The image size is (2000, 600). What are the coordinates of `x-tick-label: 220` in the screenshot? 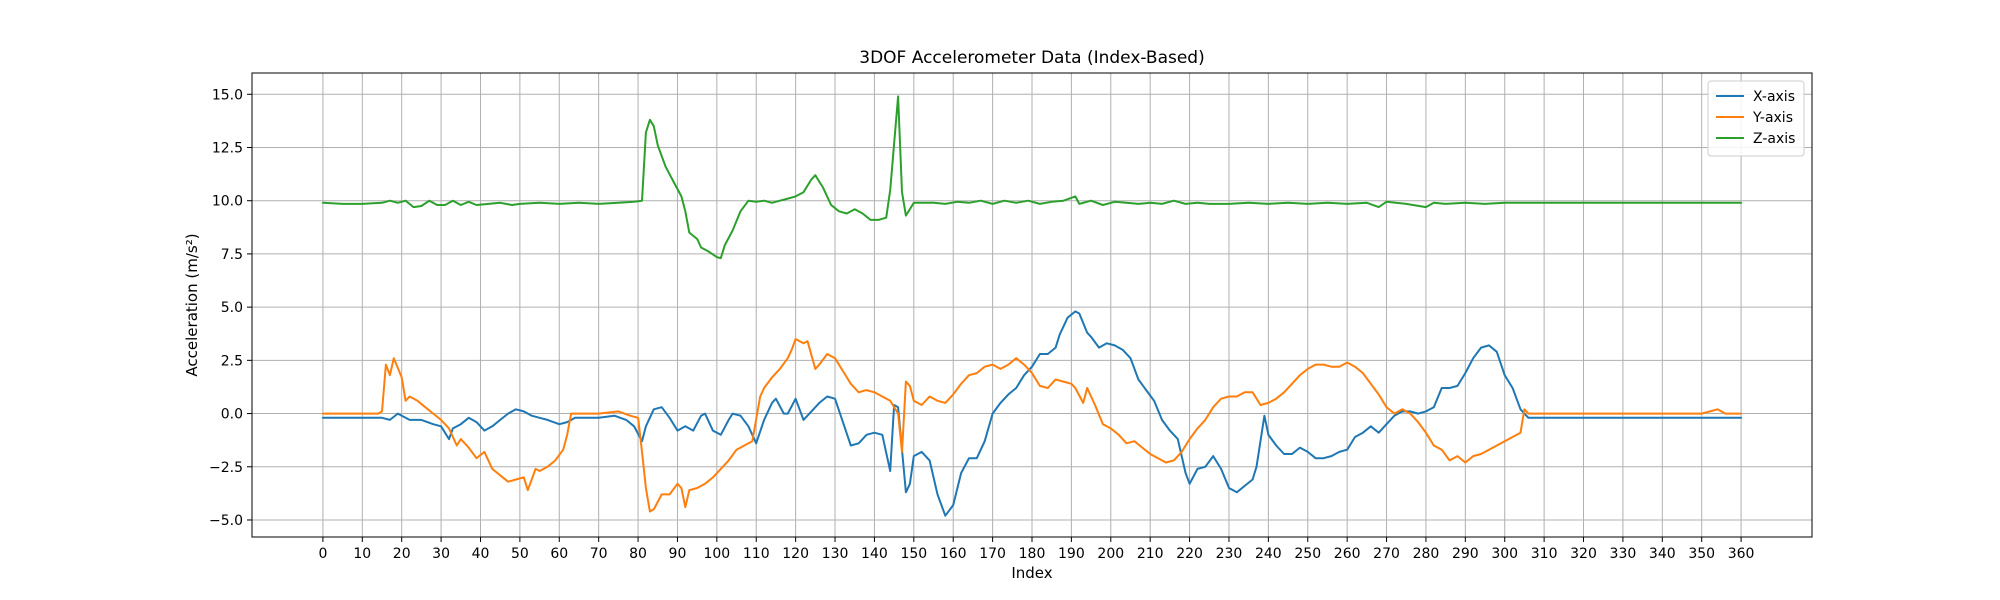 It's located at (1189, 554).